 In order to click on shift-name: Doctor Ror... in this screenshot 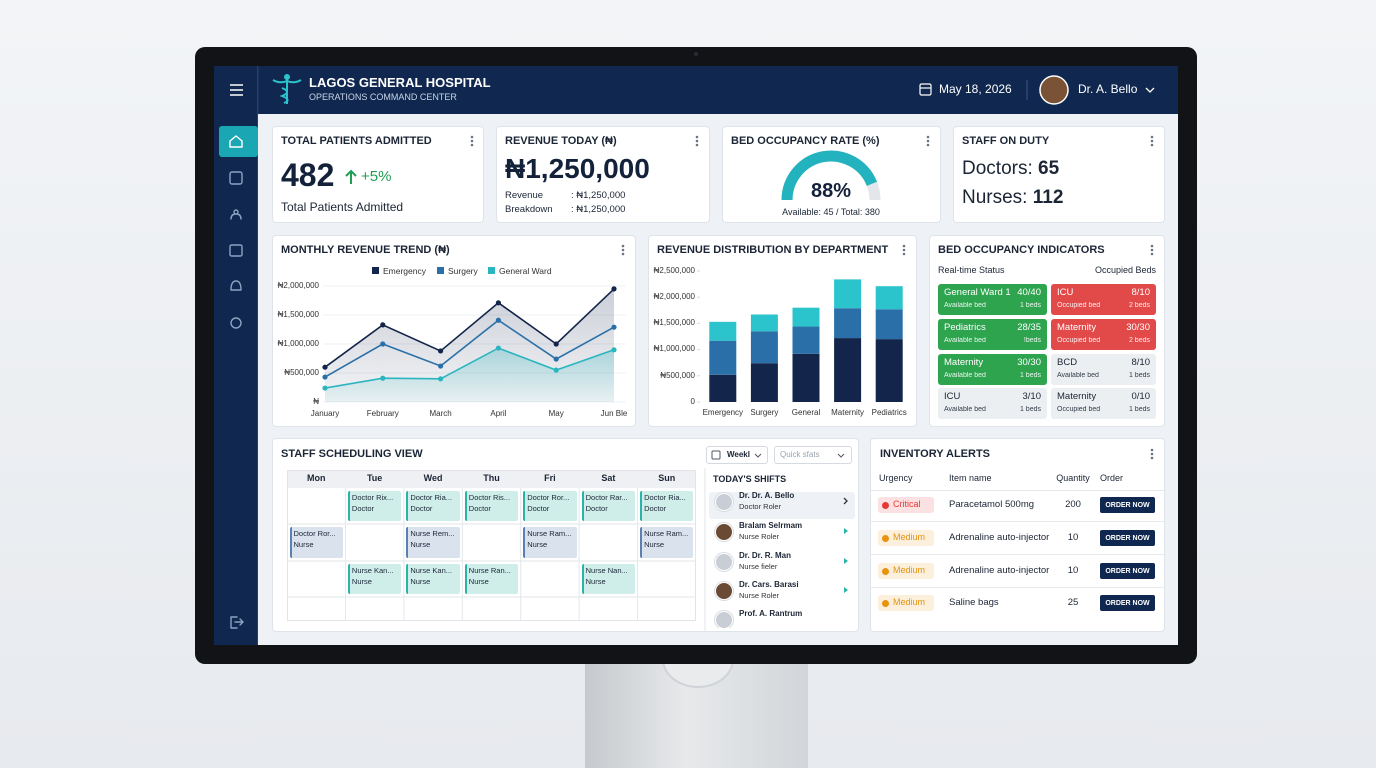, I will do `click(314, 534)`.